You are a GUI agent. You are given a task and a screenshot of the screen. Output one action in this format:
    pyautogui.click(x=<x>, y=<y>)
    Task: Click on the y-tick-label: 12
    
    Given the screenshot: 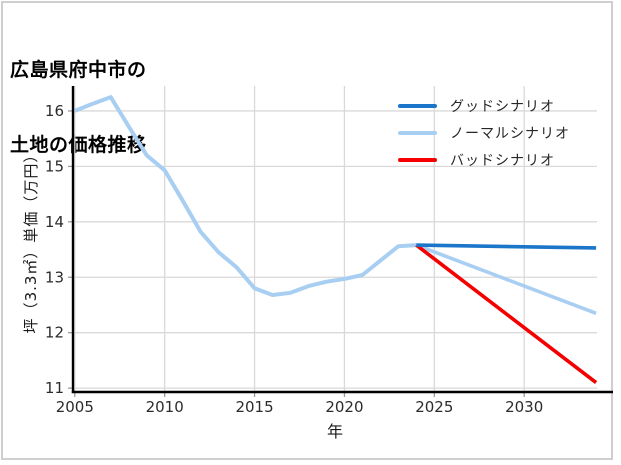 What is the action you would take?
    pyautogui.click(x=54, y=333)
    